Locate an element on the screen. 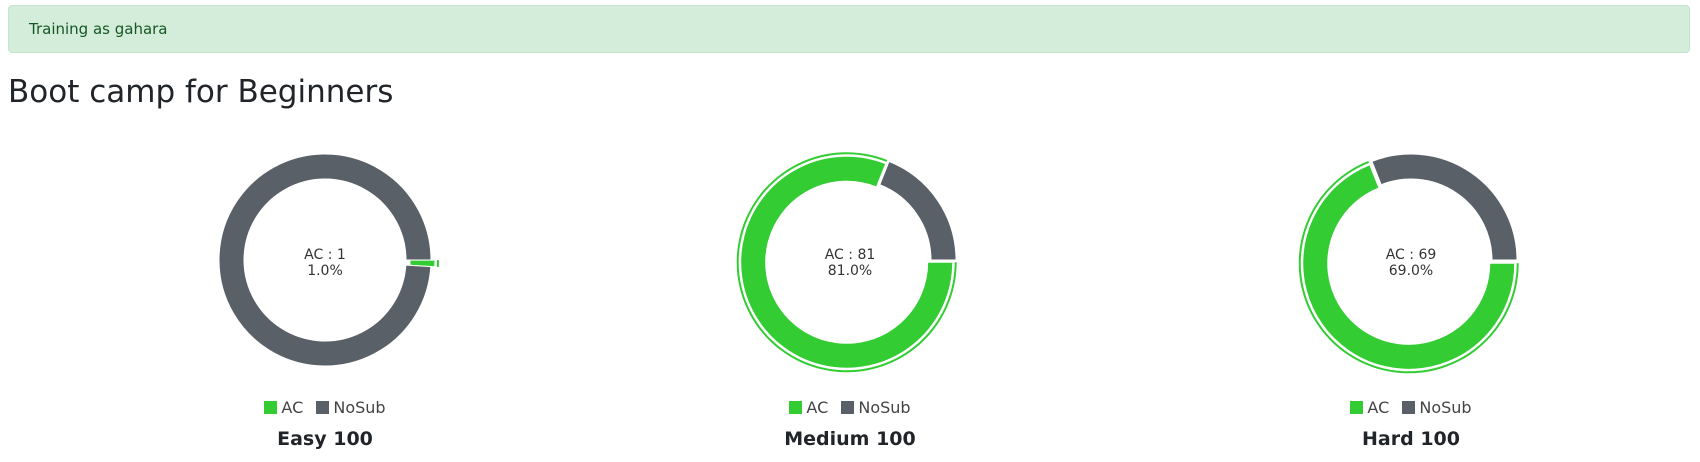 This screenshot has height=462, width=1700. donut-chart-medium: AC : 81 81.0% is located at coordinates (846, 262).